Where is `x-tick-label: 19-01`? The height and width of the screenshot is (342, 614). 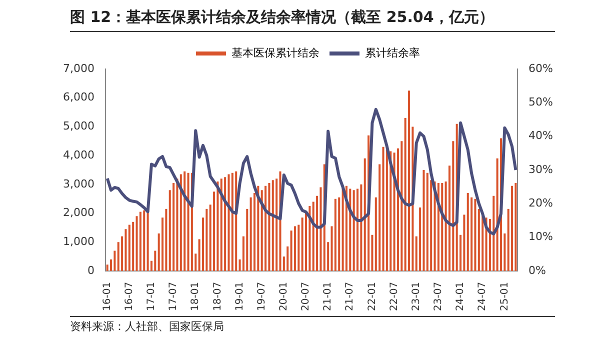 x-tick-label: 19-01 is located at coordinates (240, 297).